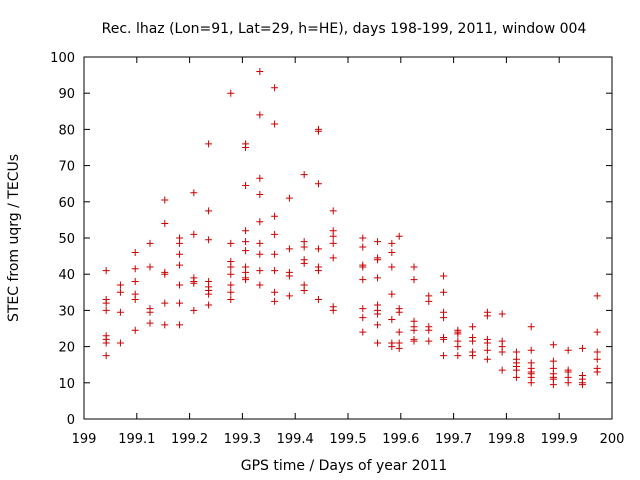  I want to click on x-tick-label: 199, so click(84, 439).